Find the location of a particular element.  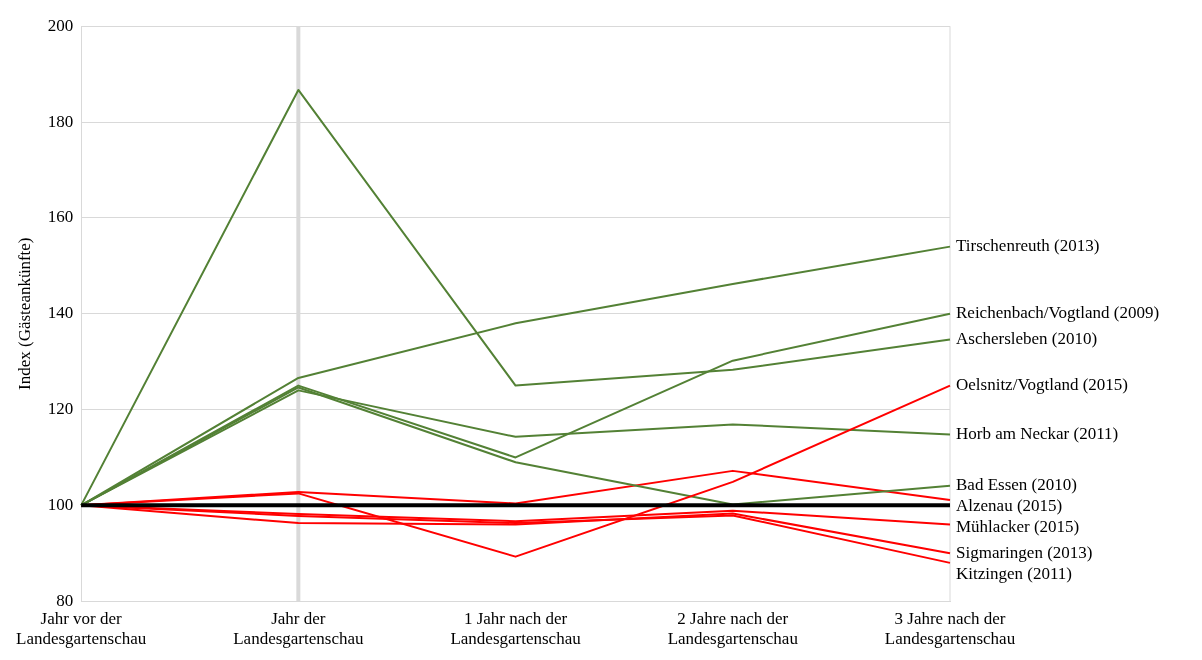

y-tick-label: 100 is located at coordinates (60, 504).